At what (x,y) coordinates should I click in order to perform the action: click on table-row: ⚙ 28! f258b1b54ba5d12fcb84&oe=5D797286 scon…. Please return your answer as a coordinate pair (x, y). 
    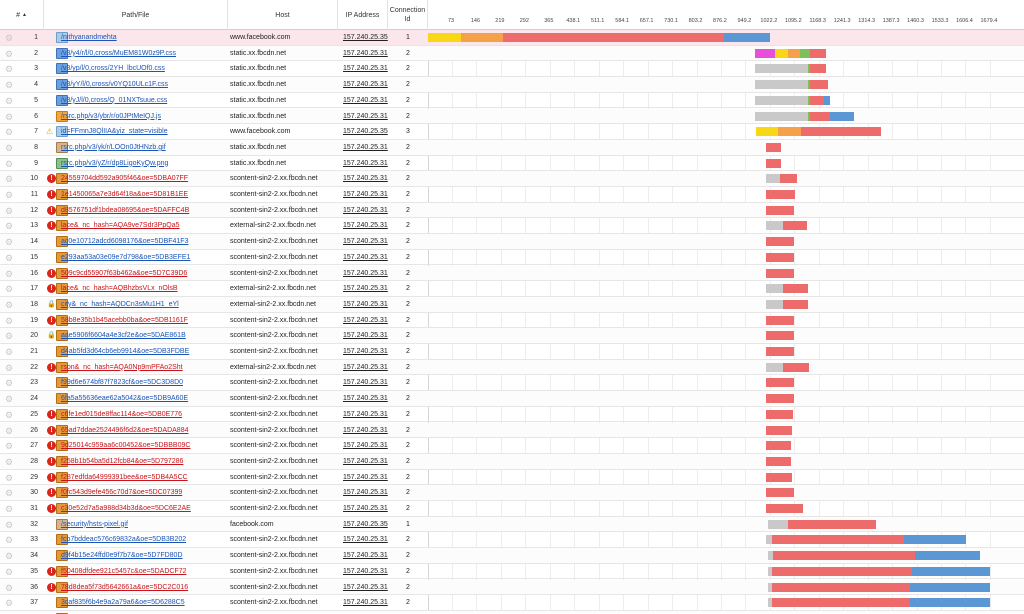
    Looking at the image, I should click on (512, 461).